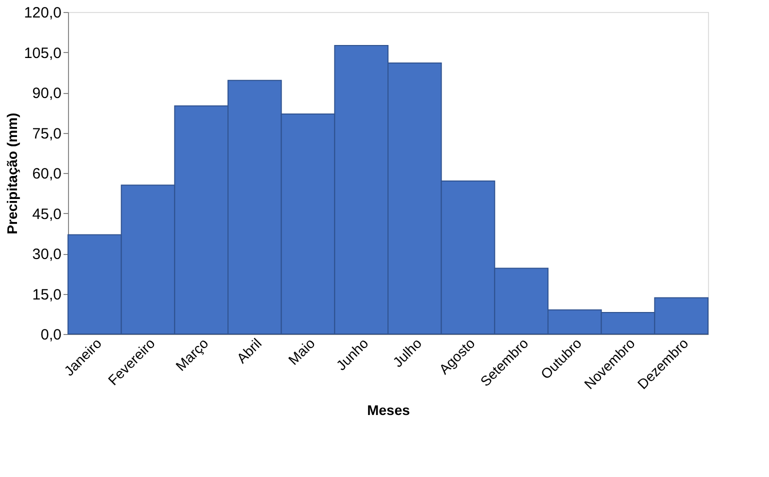  Describe the element at coordinates (388, 410) in the screenshot. I see `x-axis-title: Meses` at that location.